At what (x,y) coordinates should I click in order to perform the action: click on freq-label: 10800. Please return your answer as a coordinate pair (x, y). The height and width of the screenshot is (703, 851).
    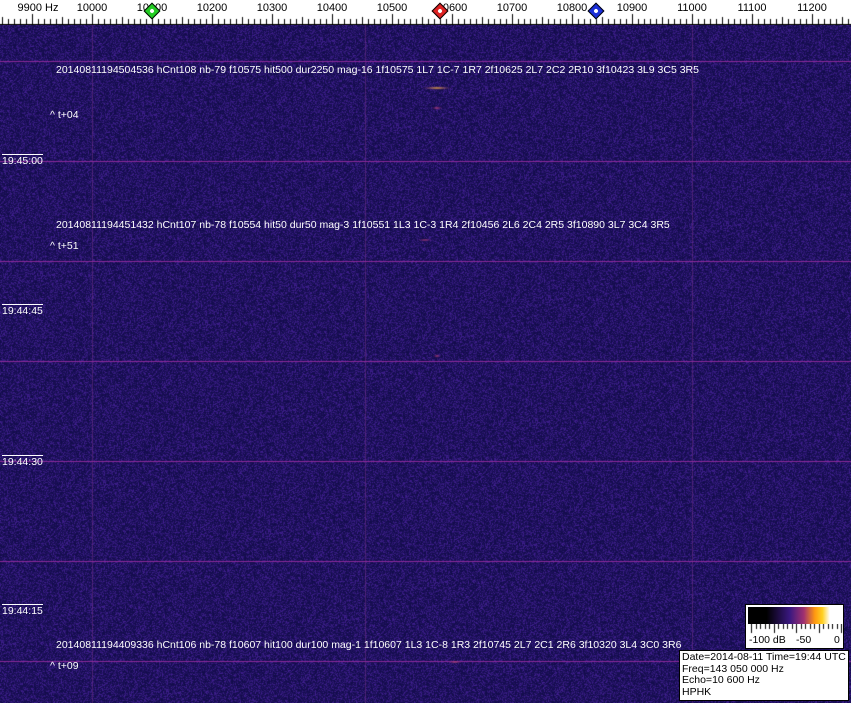
    Looking at the image, I should click on (572, 8).